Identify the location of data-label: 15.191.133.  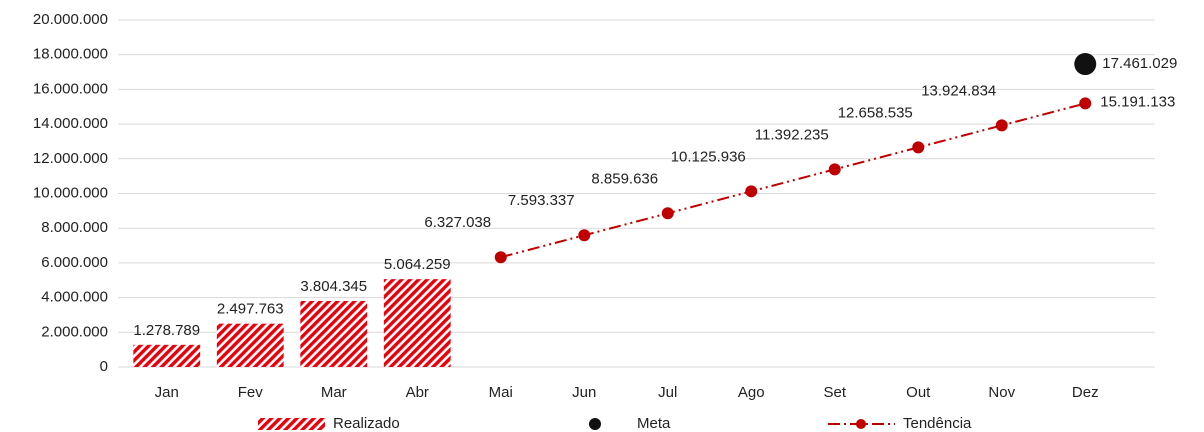
(1137, 101).